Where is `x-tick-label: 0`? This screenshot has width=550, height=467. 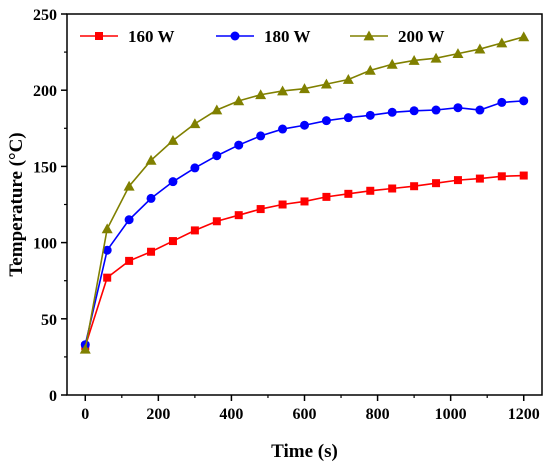 x-tick-label: 0 is located at coordinates (85, 414).